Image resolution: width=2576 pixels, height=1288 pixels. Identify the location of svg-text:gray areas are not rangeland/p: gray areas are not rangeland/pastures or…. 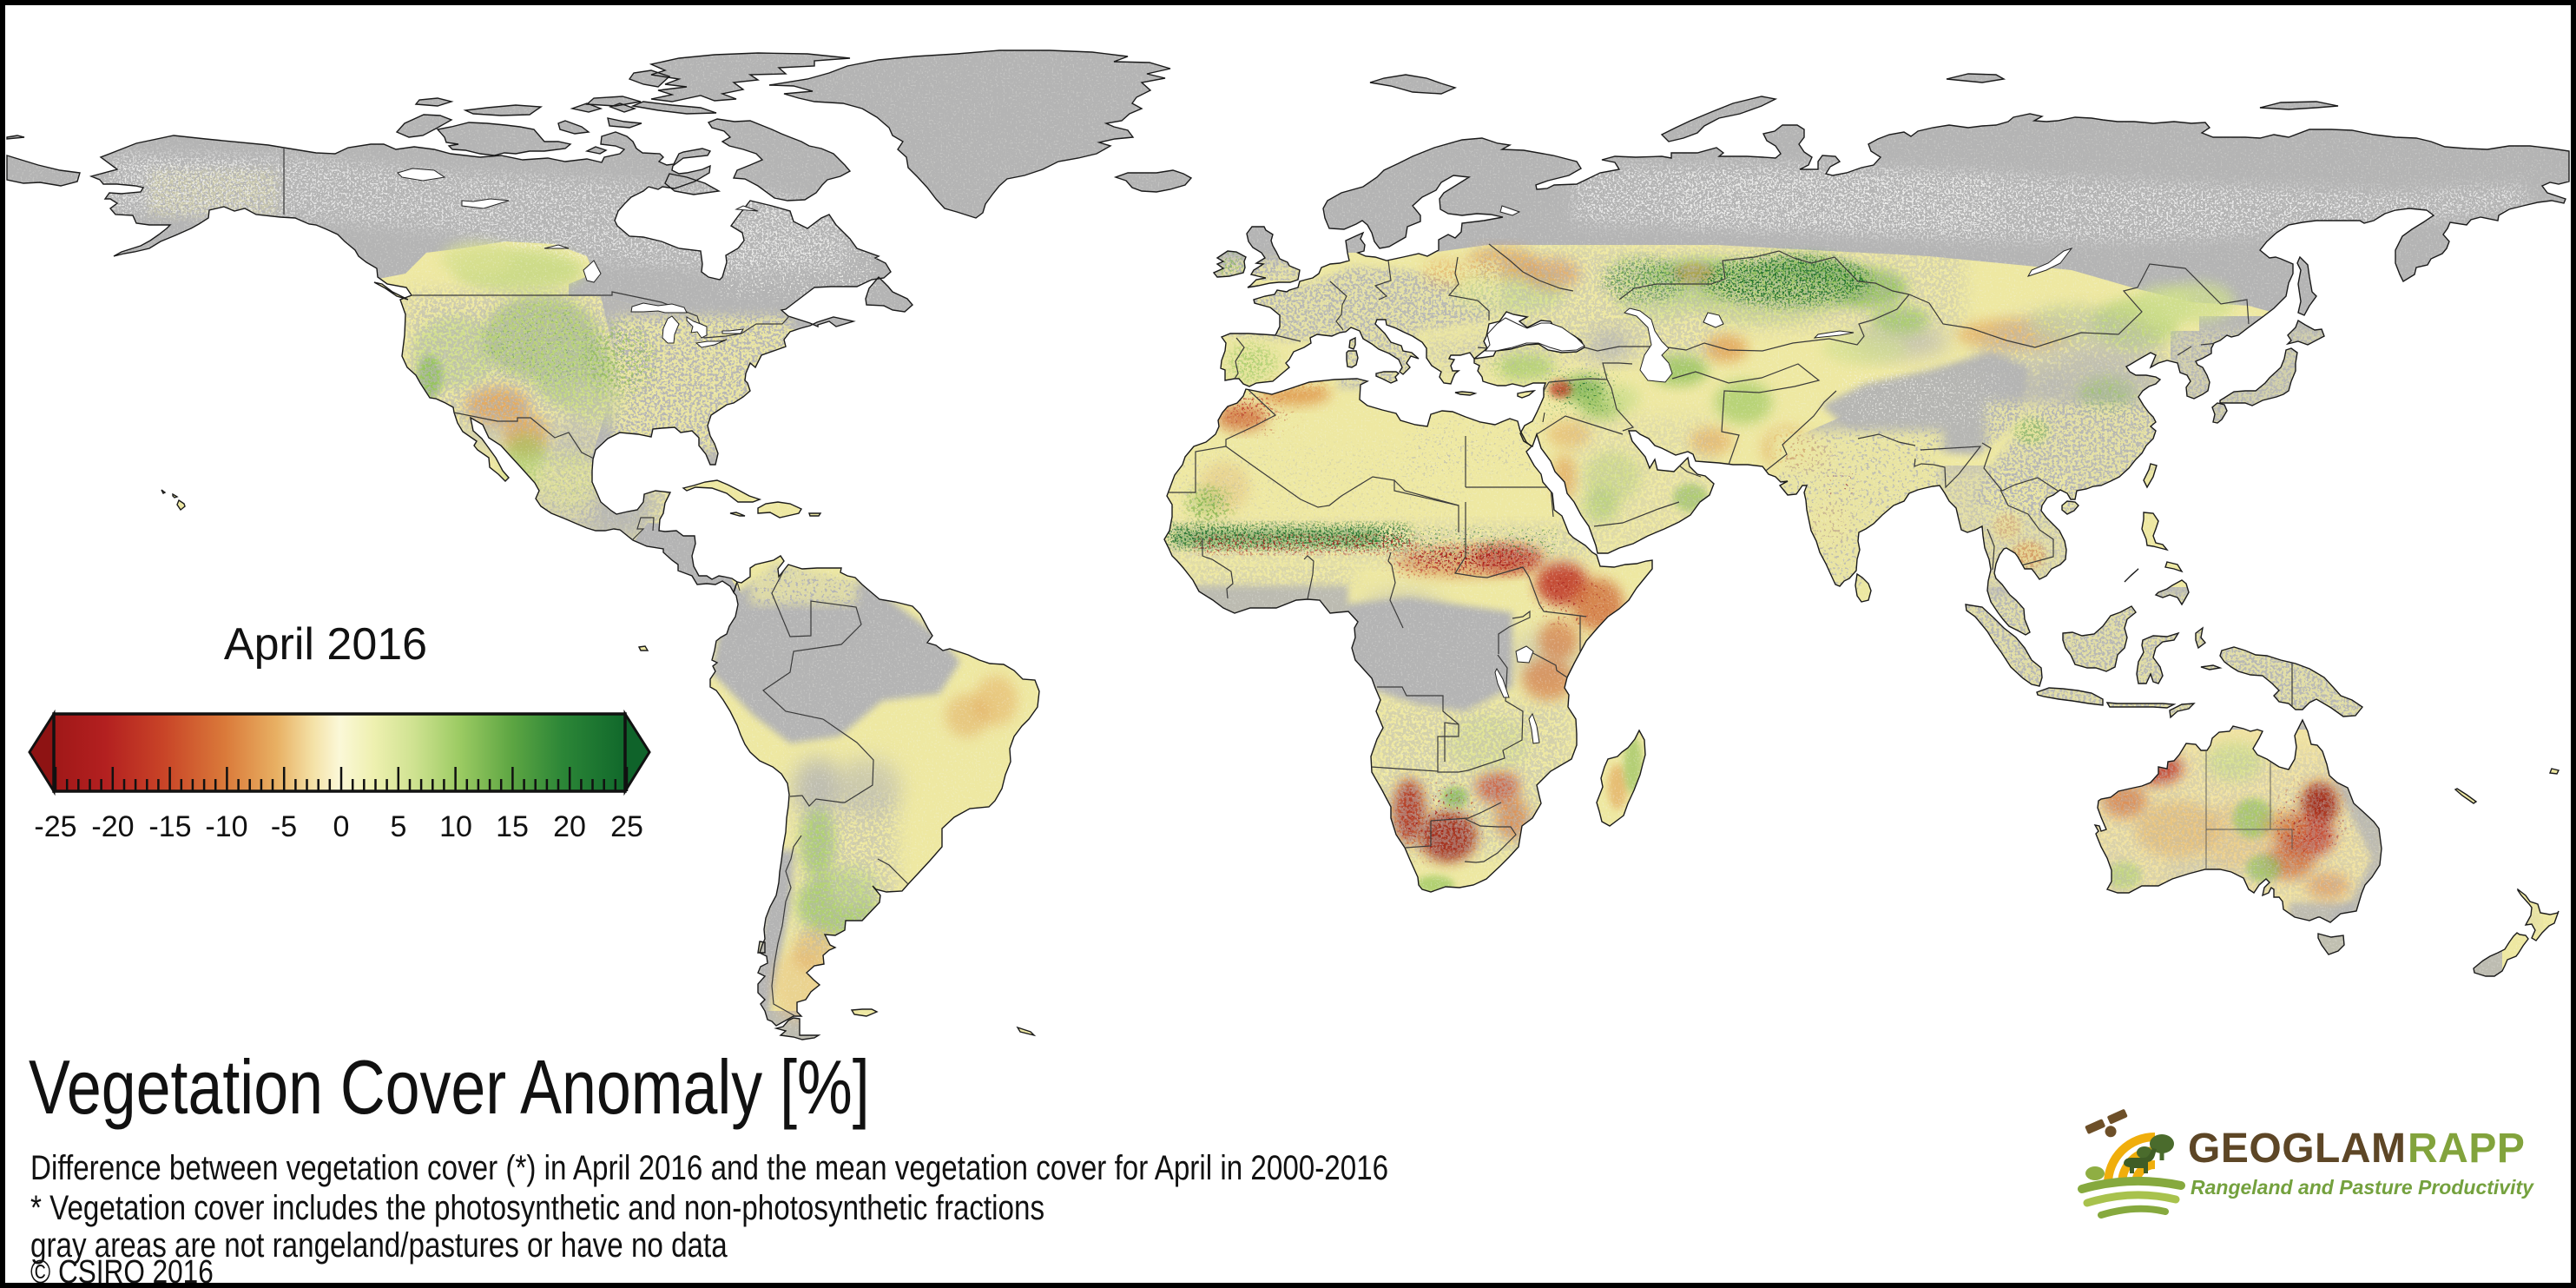
(379, 1245).